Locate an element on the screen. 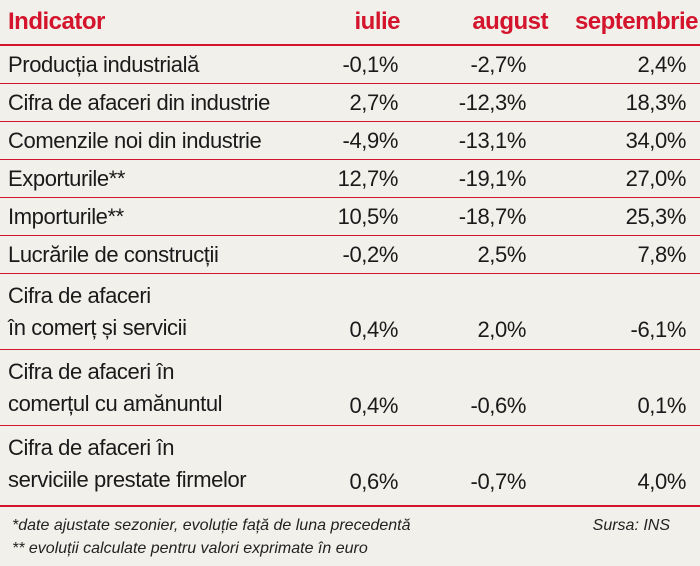  value-cell-august: -12,3% is located at coordinates (494, 102).